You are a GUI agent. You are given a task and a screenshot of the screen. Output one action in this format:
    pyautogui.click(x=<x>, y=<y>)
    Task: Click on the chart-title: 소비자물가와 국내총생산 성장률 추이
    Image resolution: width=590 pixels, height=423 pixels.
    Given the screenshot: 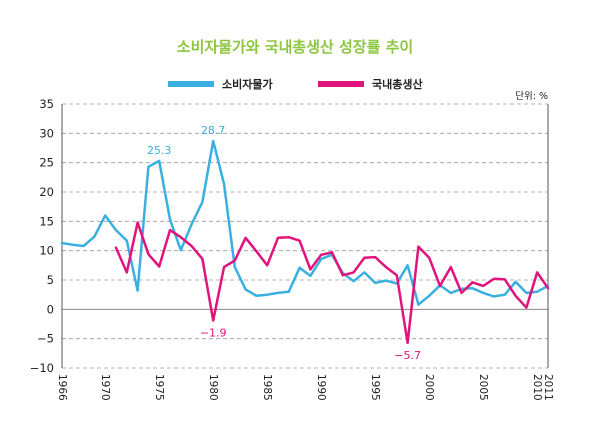 What is the action you would take?
    pyautogui.click(x=295, y=47)
    